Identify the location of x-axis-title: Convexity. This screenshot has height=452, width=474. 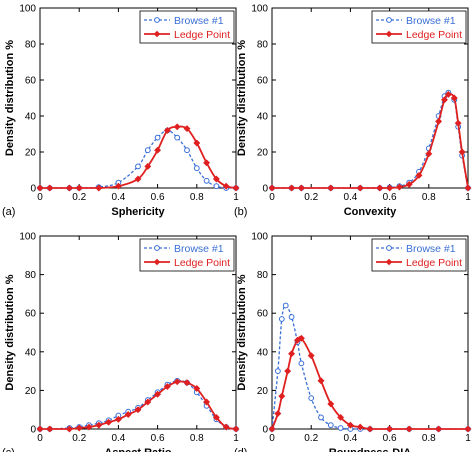
(370, 212).